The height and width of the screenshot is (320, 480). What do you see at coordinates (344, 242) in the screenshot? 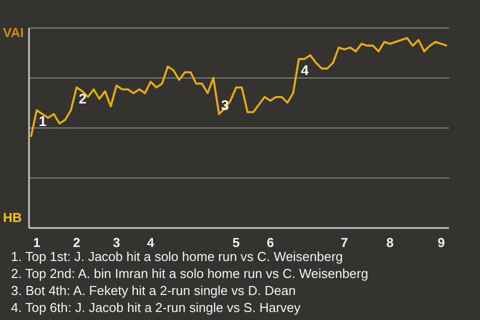
I see `x-tick-label: 7` at bounding box center [344, 242].